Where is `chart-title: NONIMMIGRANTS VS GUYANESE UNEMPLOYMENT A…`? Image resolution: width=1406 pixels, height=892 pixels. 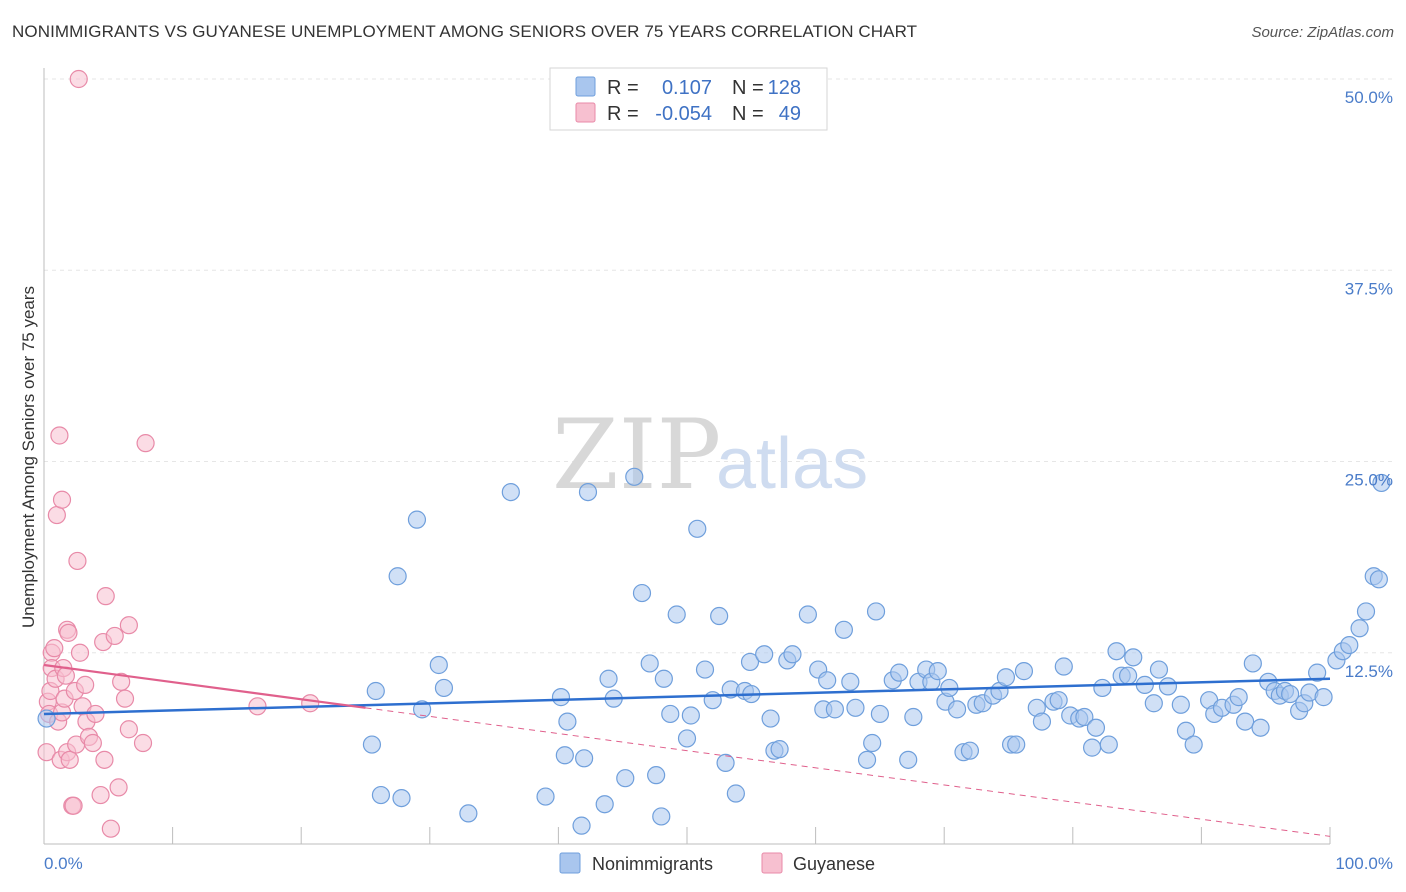 chart-title: NONIMMIGRANTS VS GUYANESE UNEMPLOYMENT A… is located at coordinates (465, 31).